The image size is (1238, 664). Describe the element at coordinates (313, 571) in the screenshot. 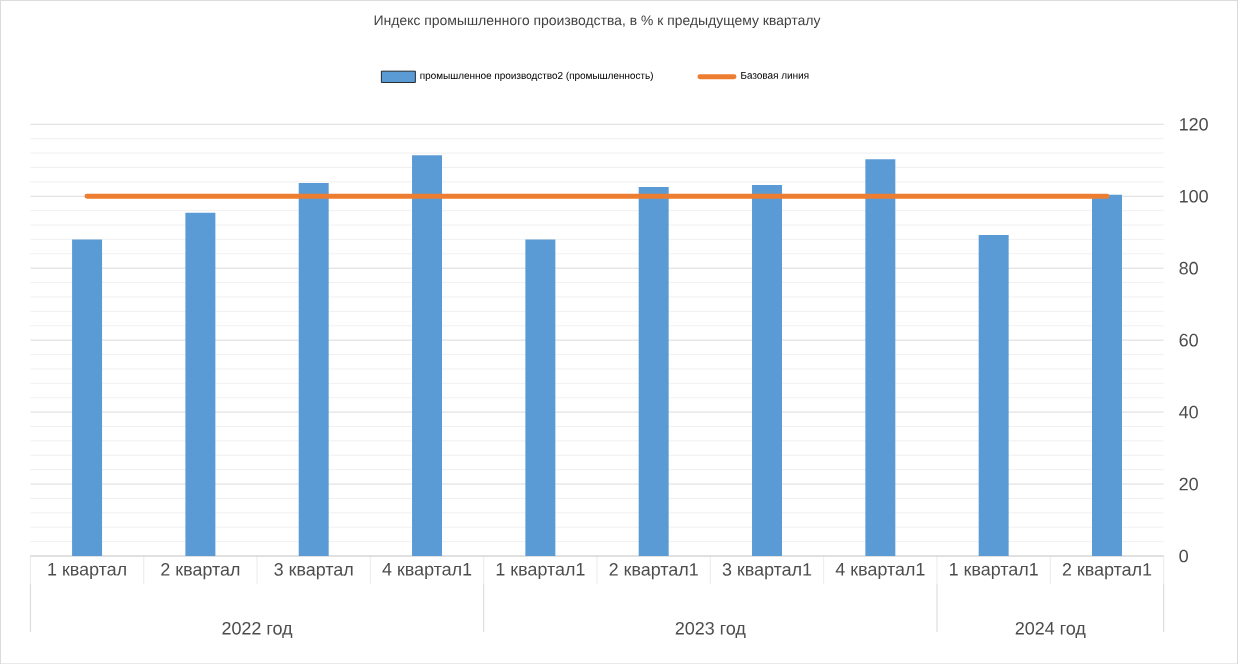

I see `x-tick-label: 3 квартал` at that location.